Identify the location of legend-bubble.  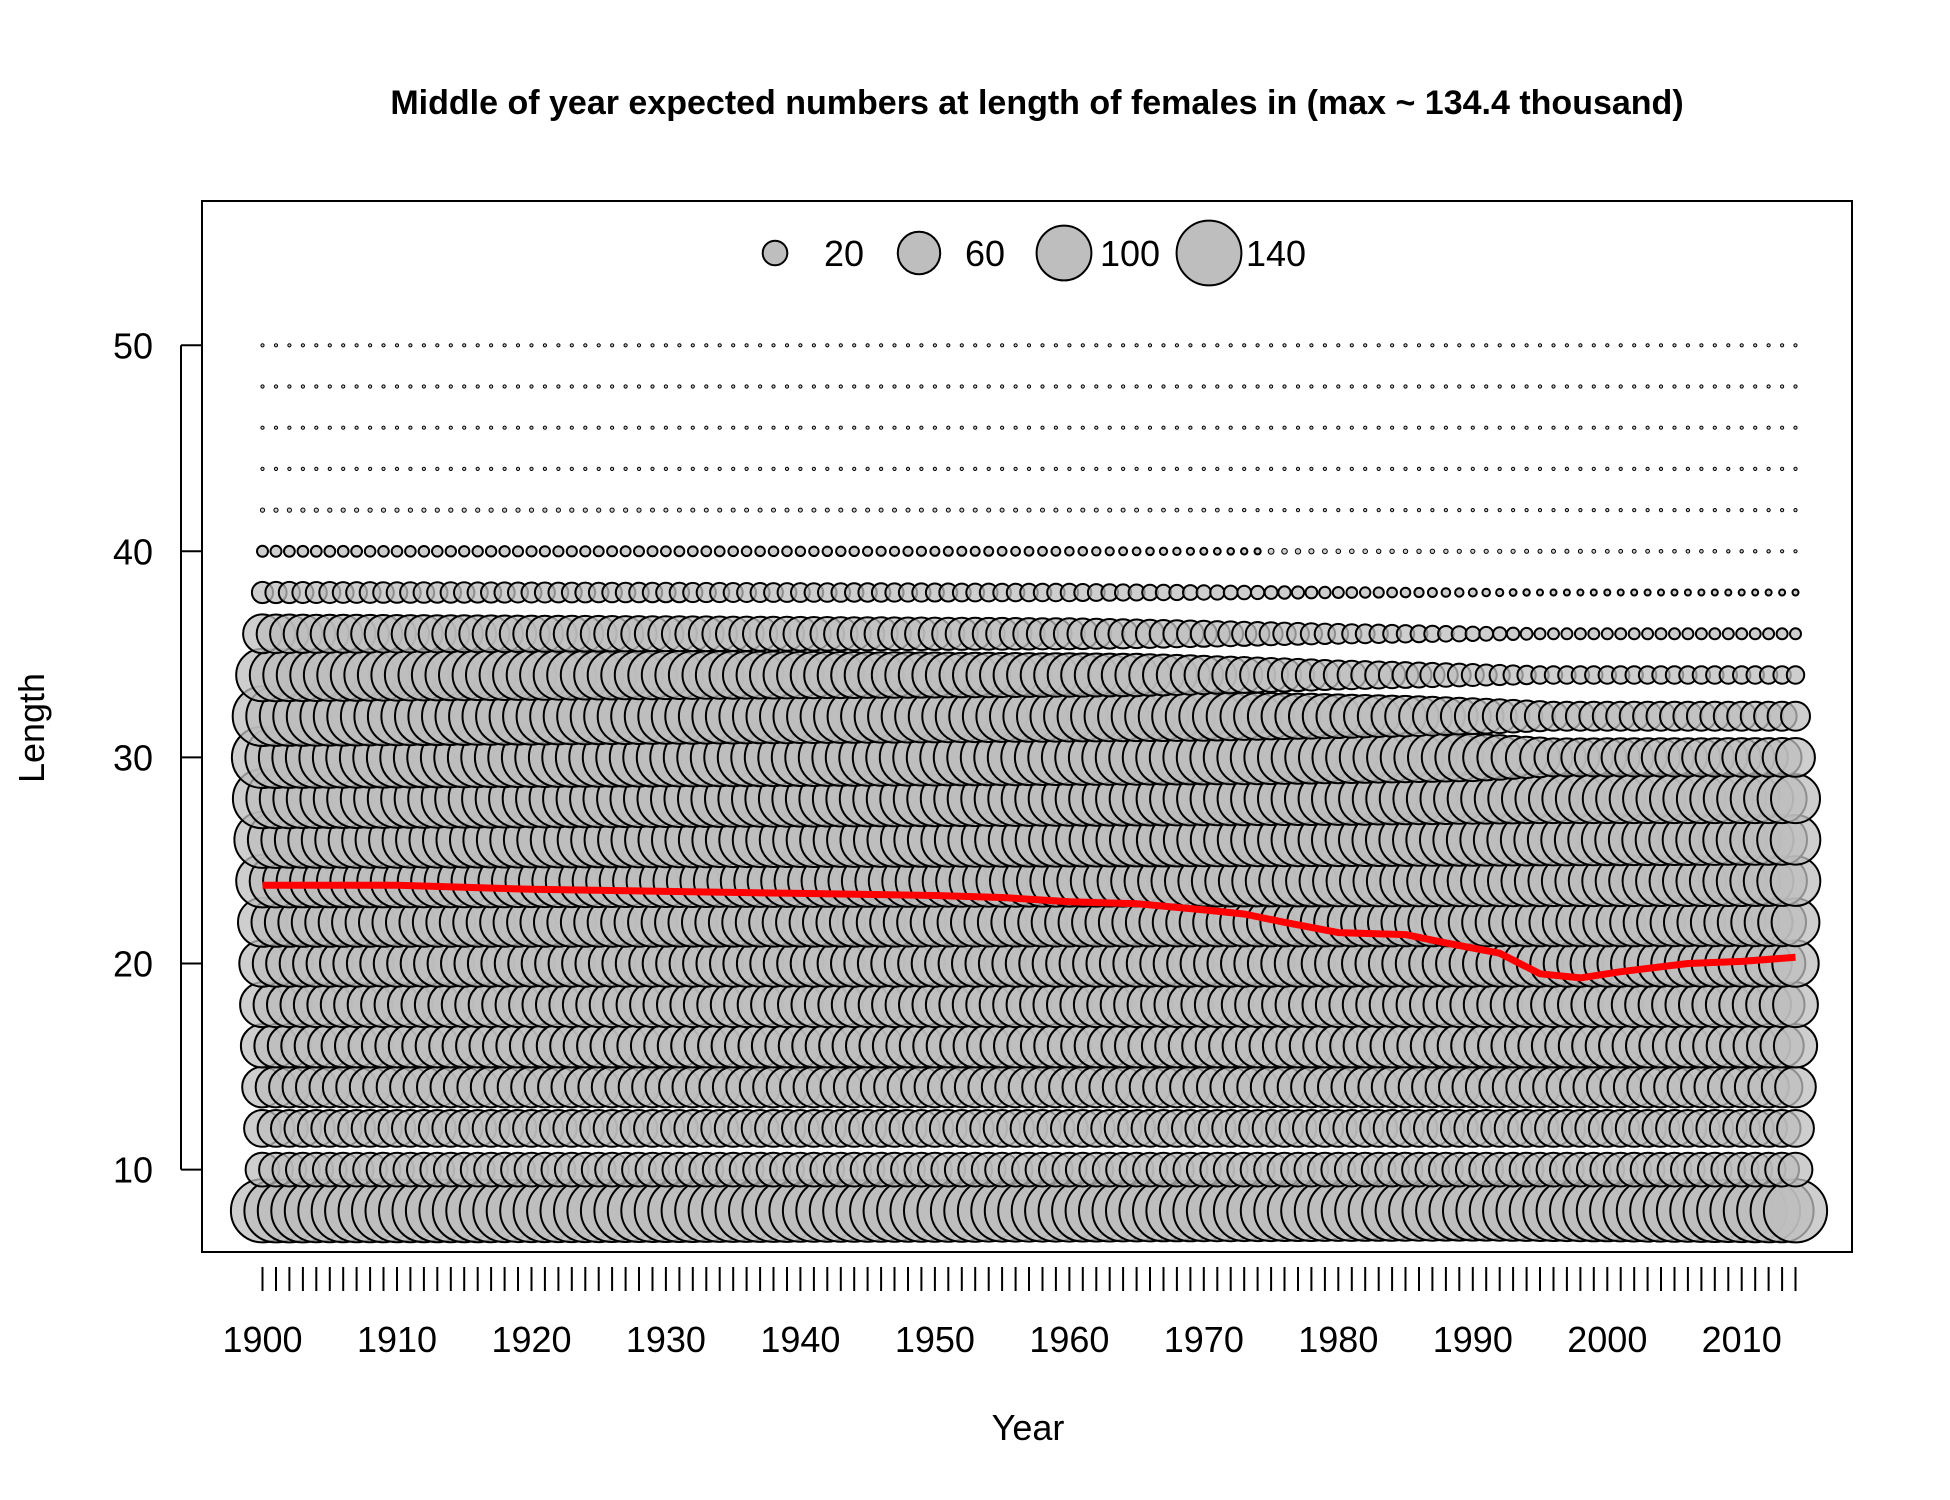
(919, 253).